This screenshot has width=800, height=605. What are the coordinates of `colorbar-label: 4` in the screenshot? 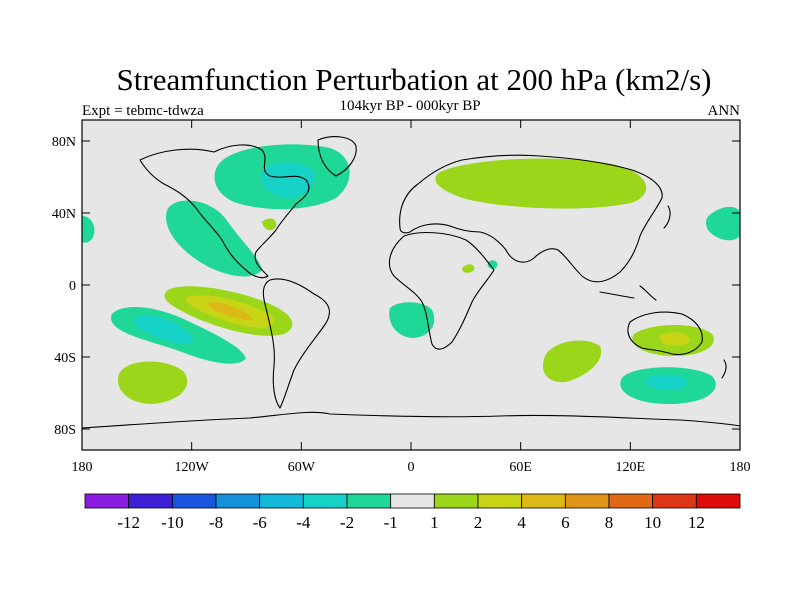 It's located at (521, 522).